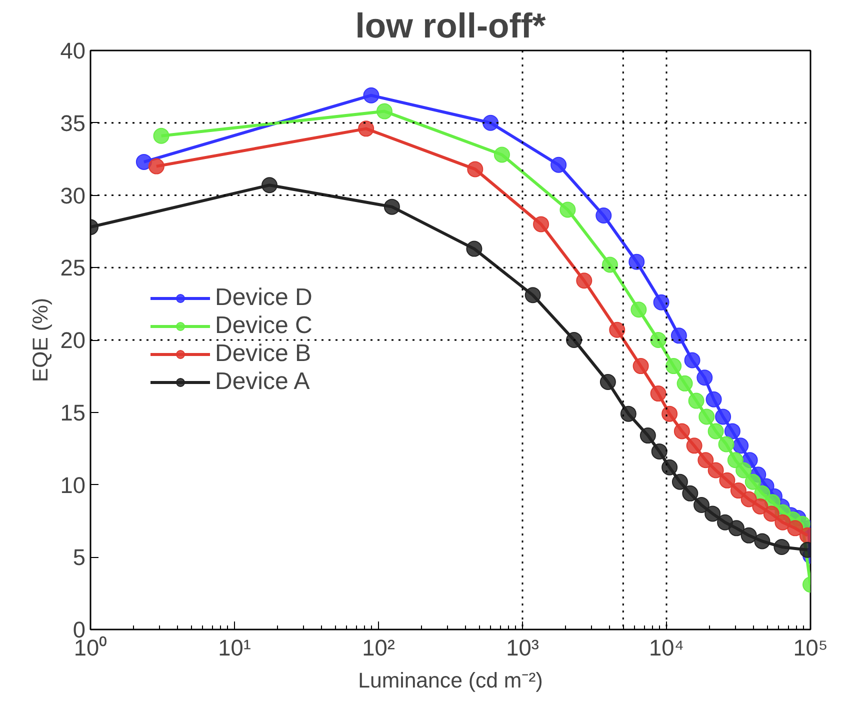 The height and width of the screenshot is (705, 851). I want to click on y-tick-label: 35, so click(73, 123).